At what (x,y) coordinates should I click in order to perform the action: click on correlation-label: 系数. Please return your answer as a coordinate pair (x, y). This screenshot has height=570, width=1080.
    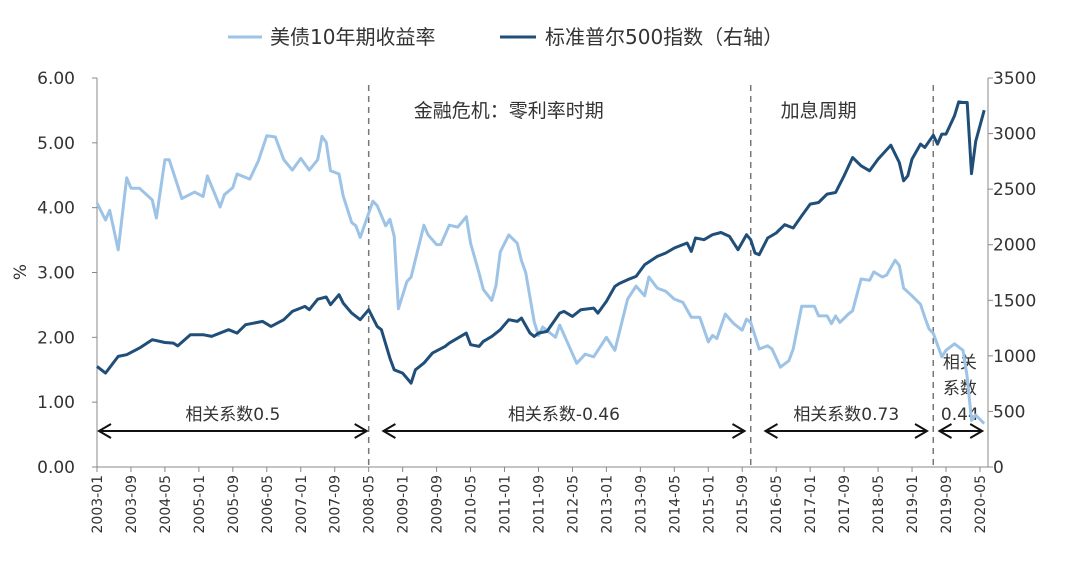
    Looking at the image, I should click on (960, 389).